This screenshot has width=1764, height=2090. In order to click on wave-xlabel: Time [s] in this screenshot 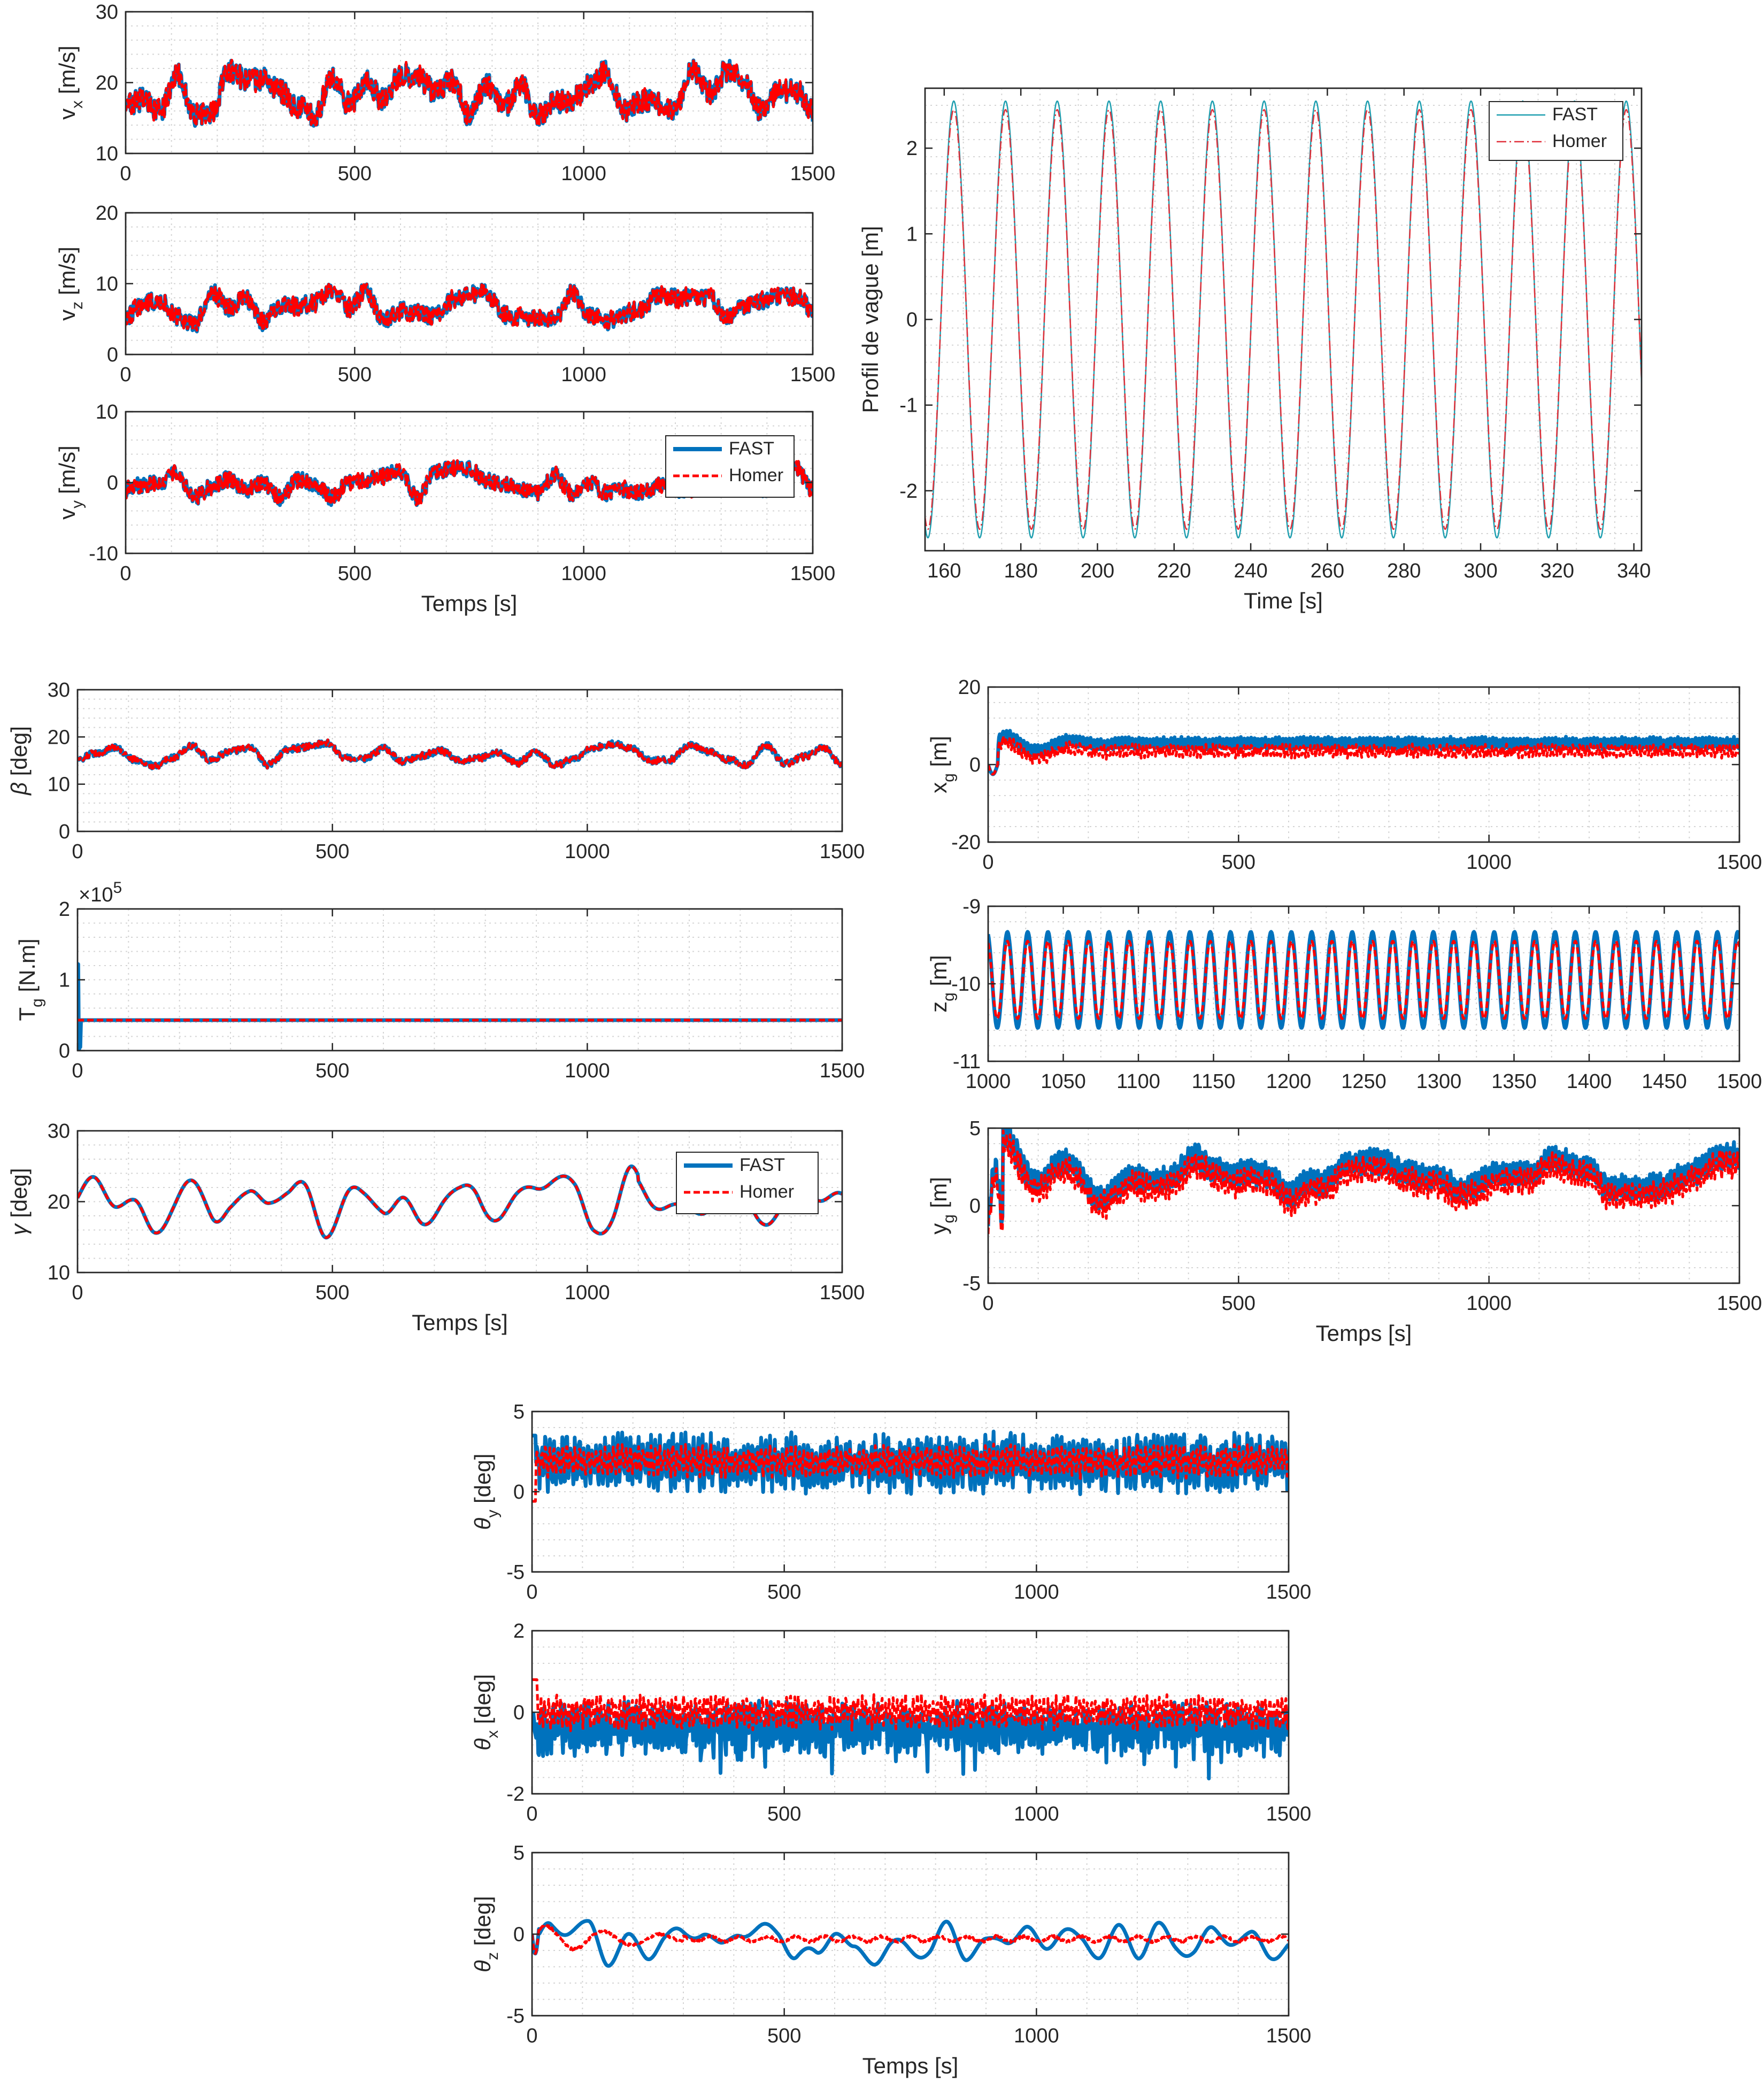, I will do `click(1283, 600)`.